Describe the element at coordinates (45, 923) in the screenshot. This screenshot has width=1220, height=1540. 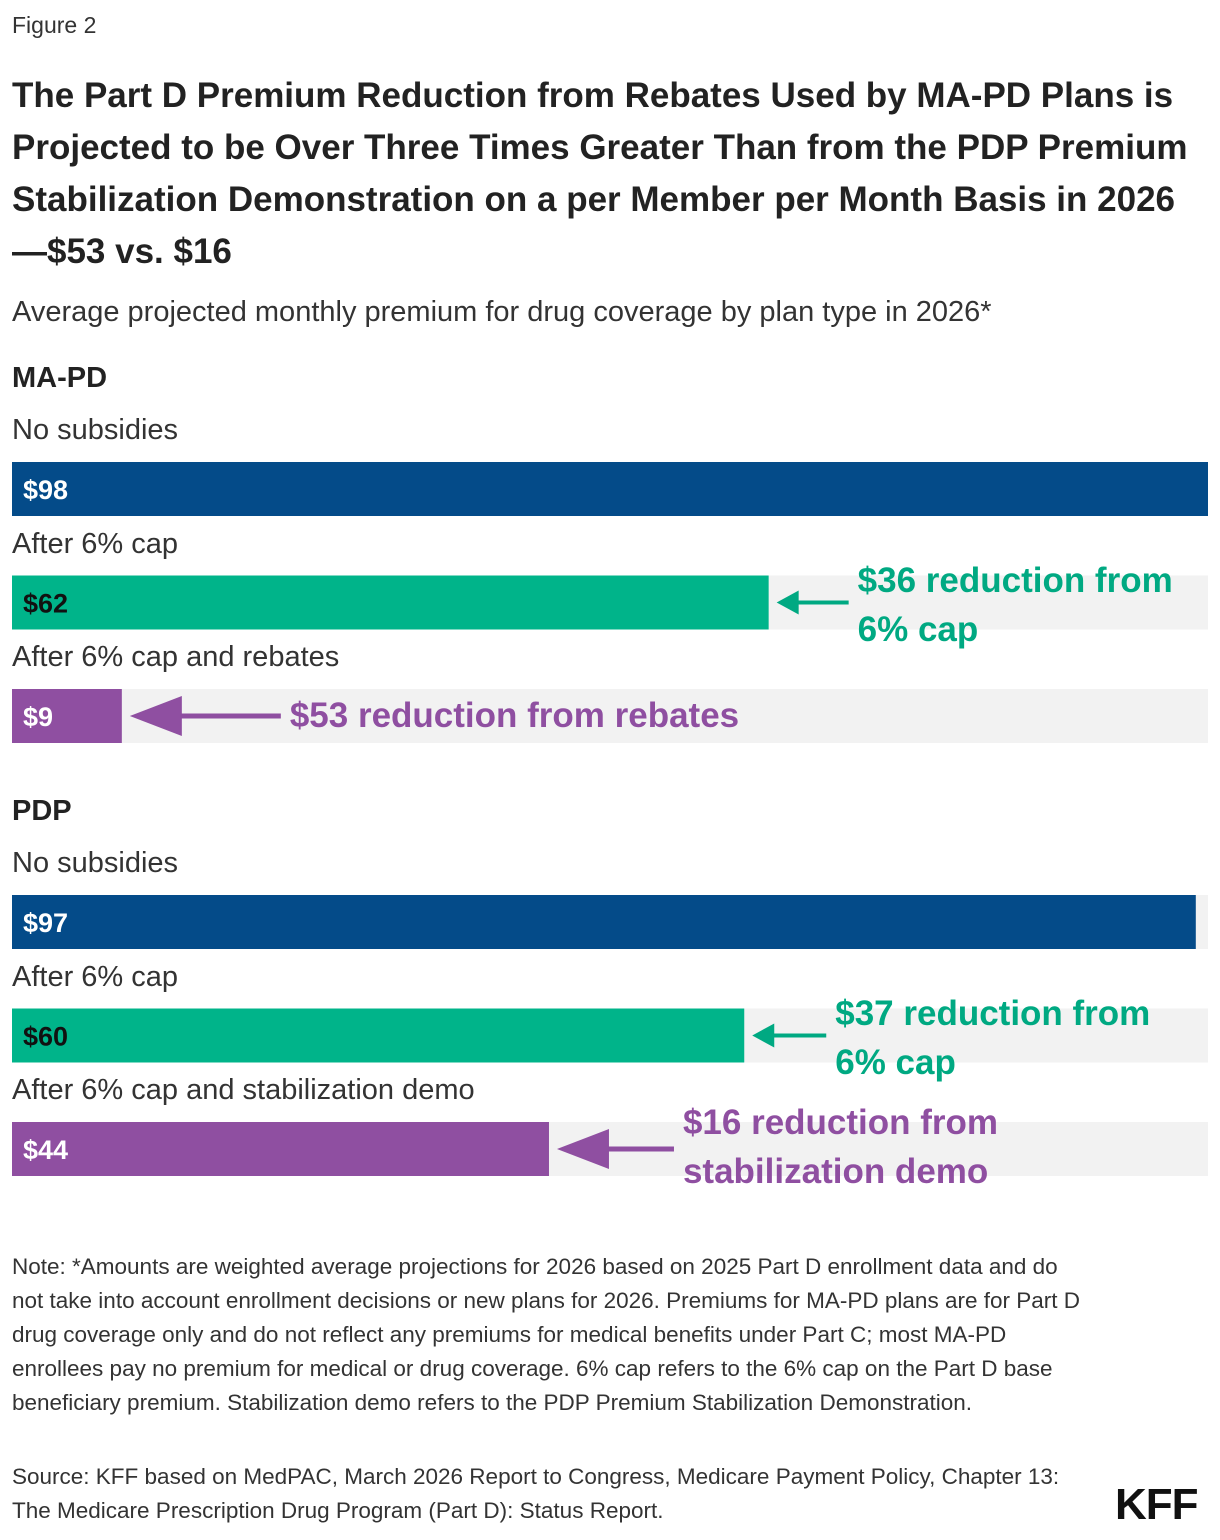
I see `value-label: $97` at that location.